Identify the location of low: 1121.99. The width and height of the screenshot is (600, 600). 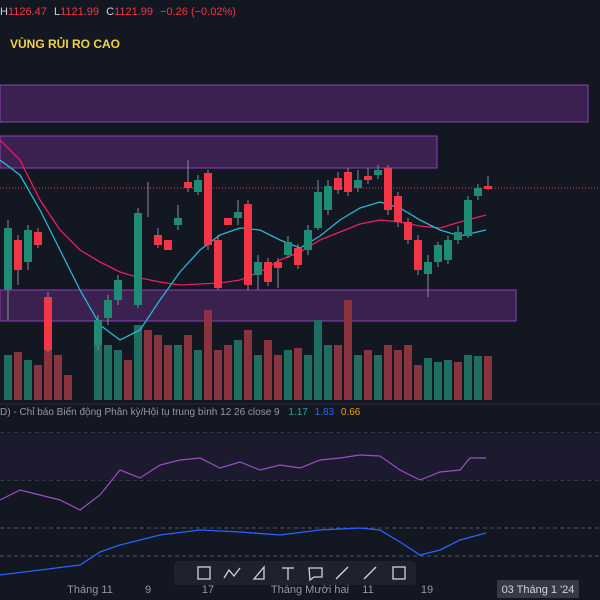
(79, 12).